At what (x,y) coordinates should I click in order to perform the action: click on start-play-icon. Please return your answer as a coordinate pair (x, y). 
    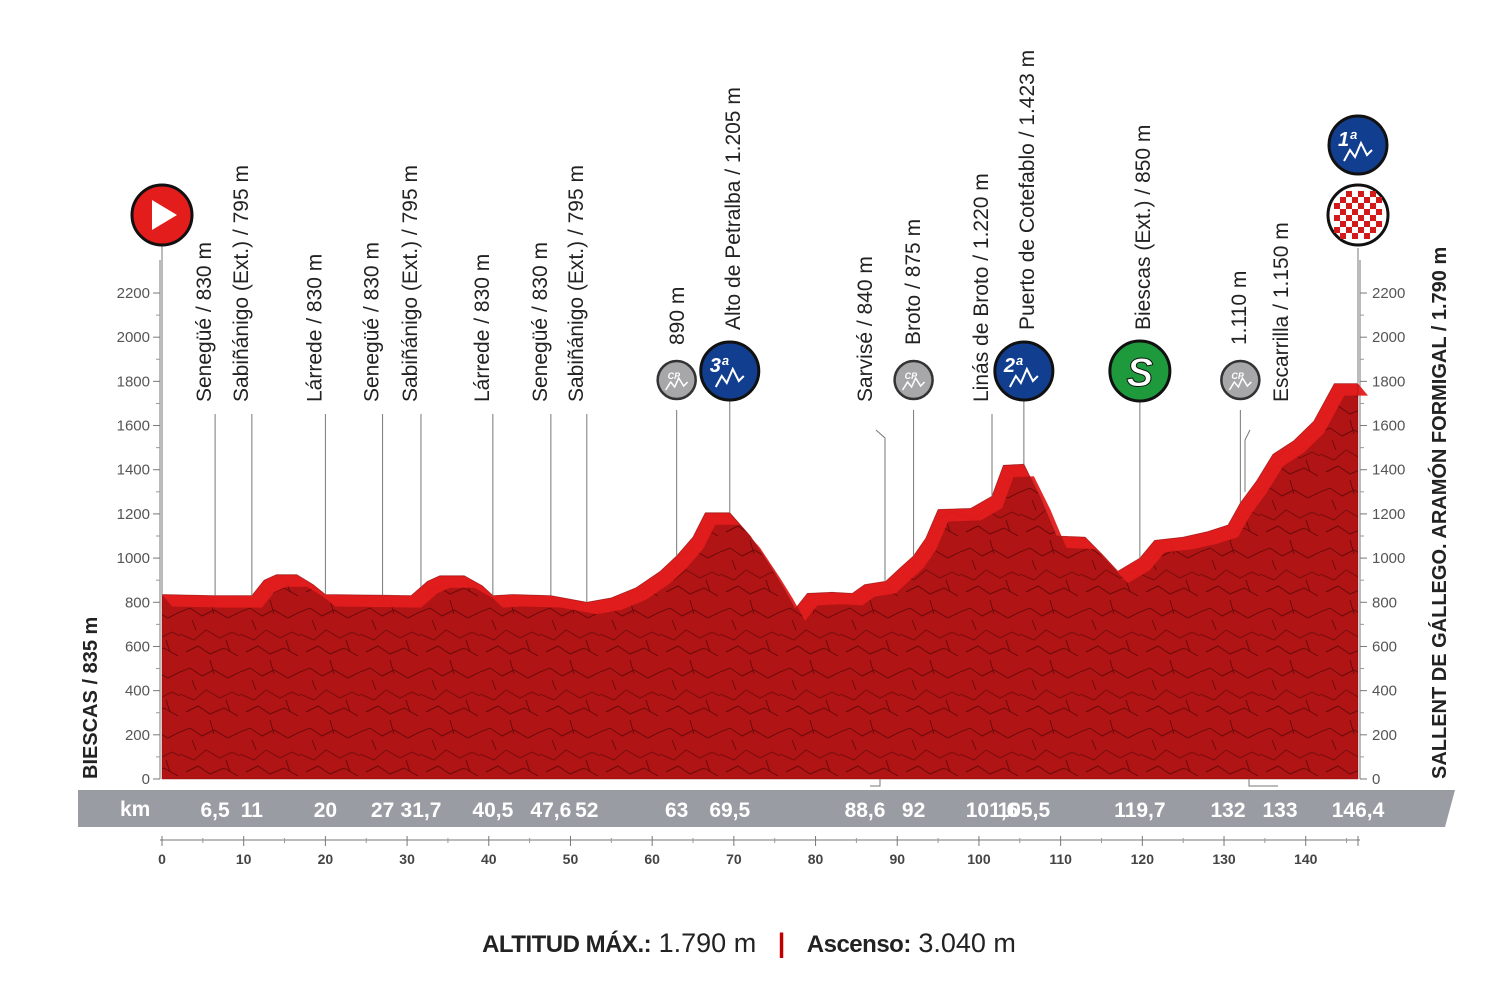
    Looking at the image, I should click on (164, 215).